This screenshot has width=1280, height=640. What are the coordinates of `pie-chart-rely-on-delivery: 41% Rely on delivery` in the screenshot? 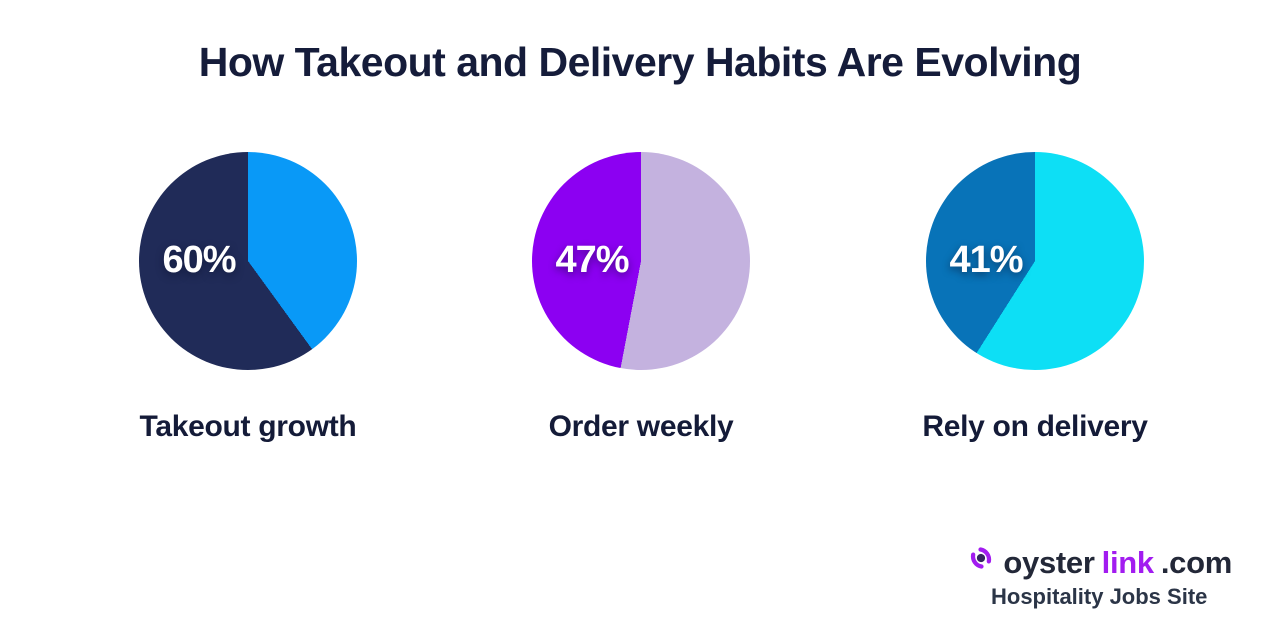 It's located at (1035, 298).